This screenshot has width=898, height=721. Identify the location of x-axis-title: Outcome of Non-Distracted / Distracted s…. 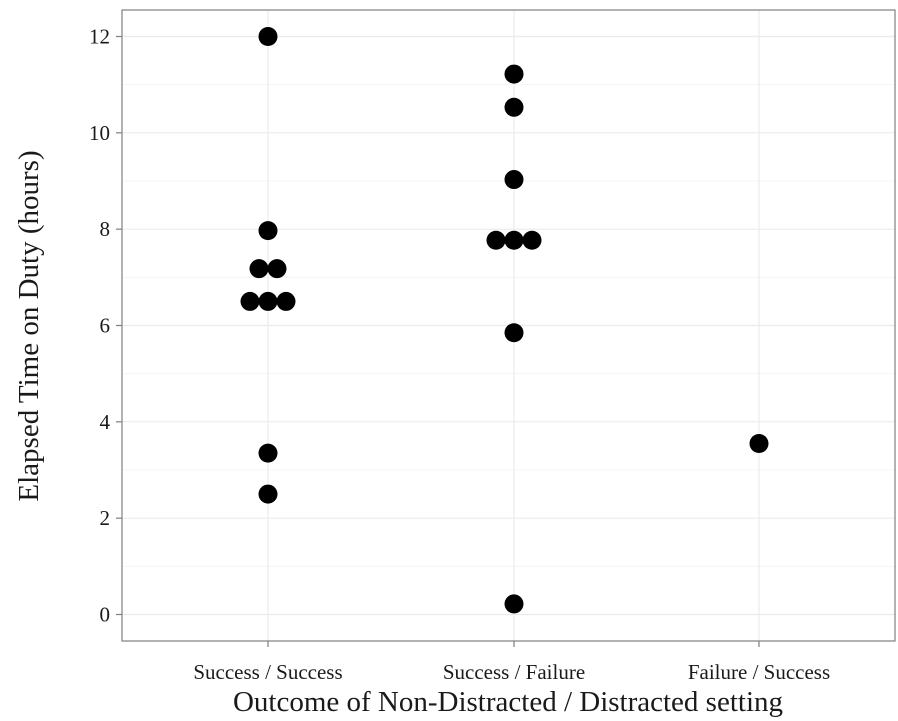
(508, 702).